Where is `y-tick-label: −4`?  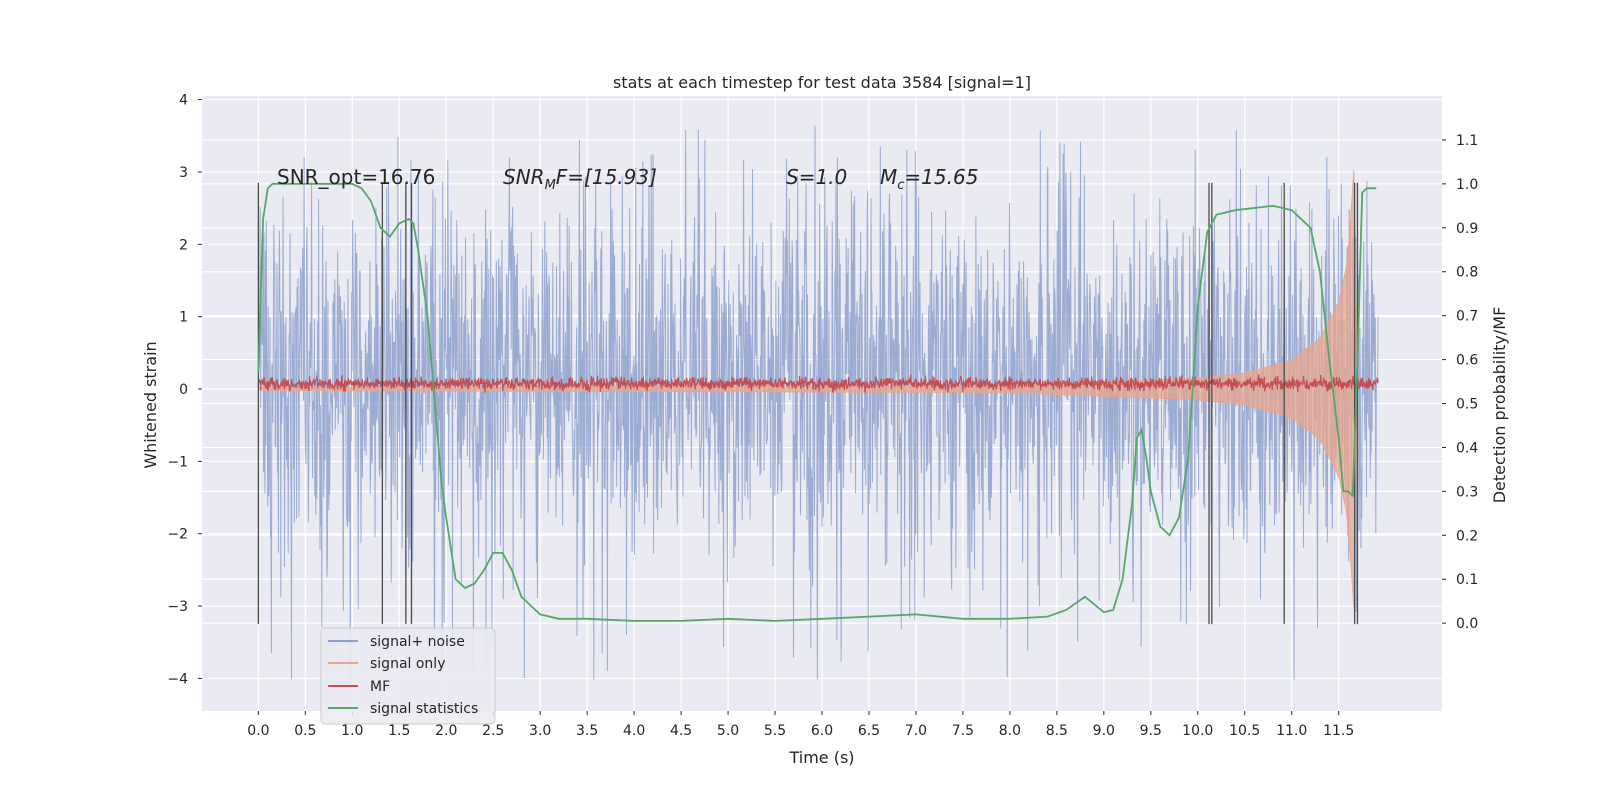 y-tick-label: −4 is located at coordinates (177, 679).